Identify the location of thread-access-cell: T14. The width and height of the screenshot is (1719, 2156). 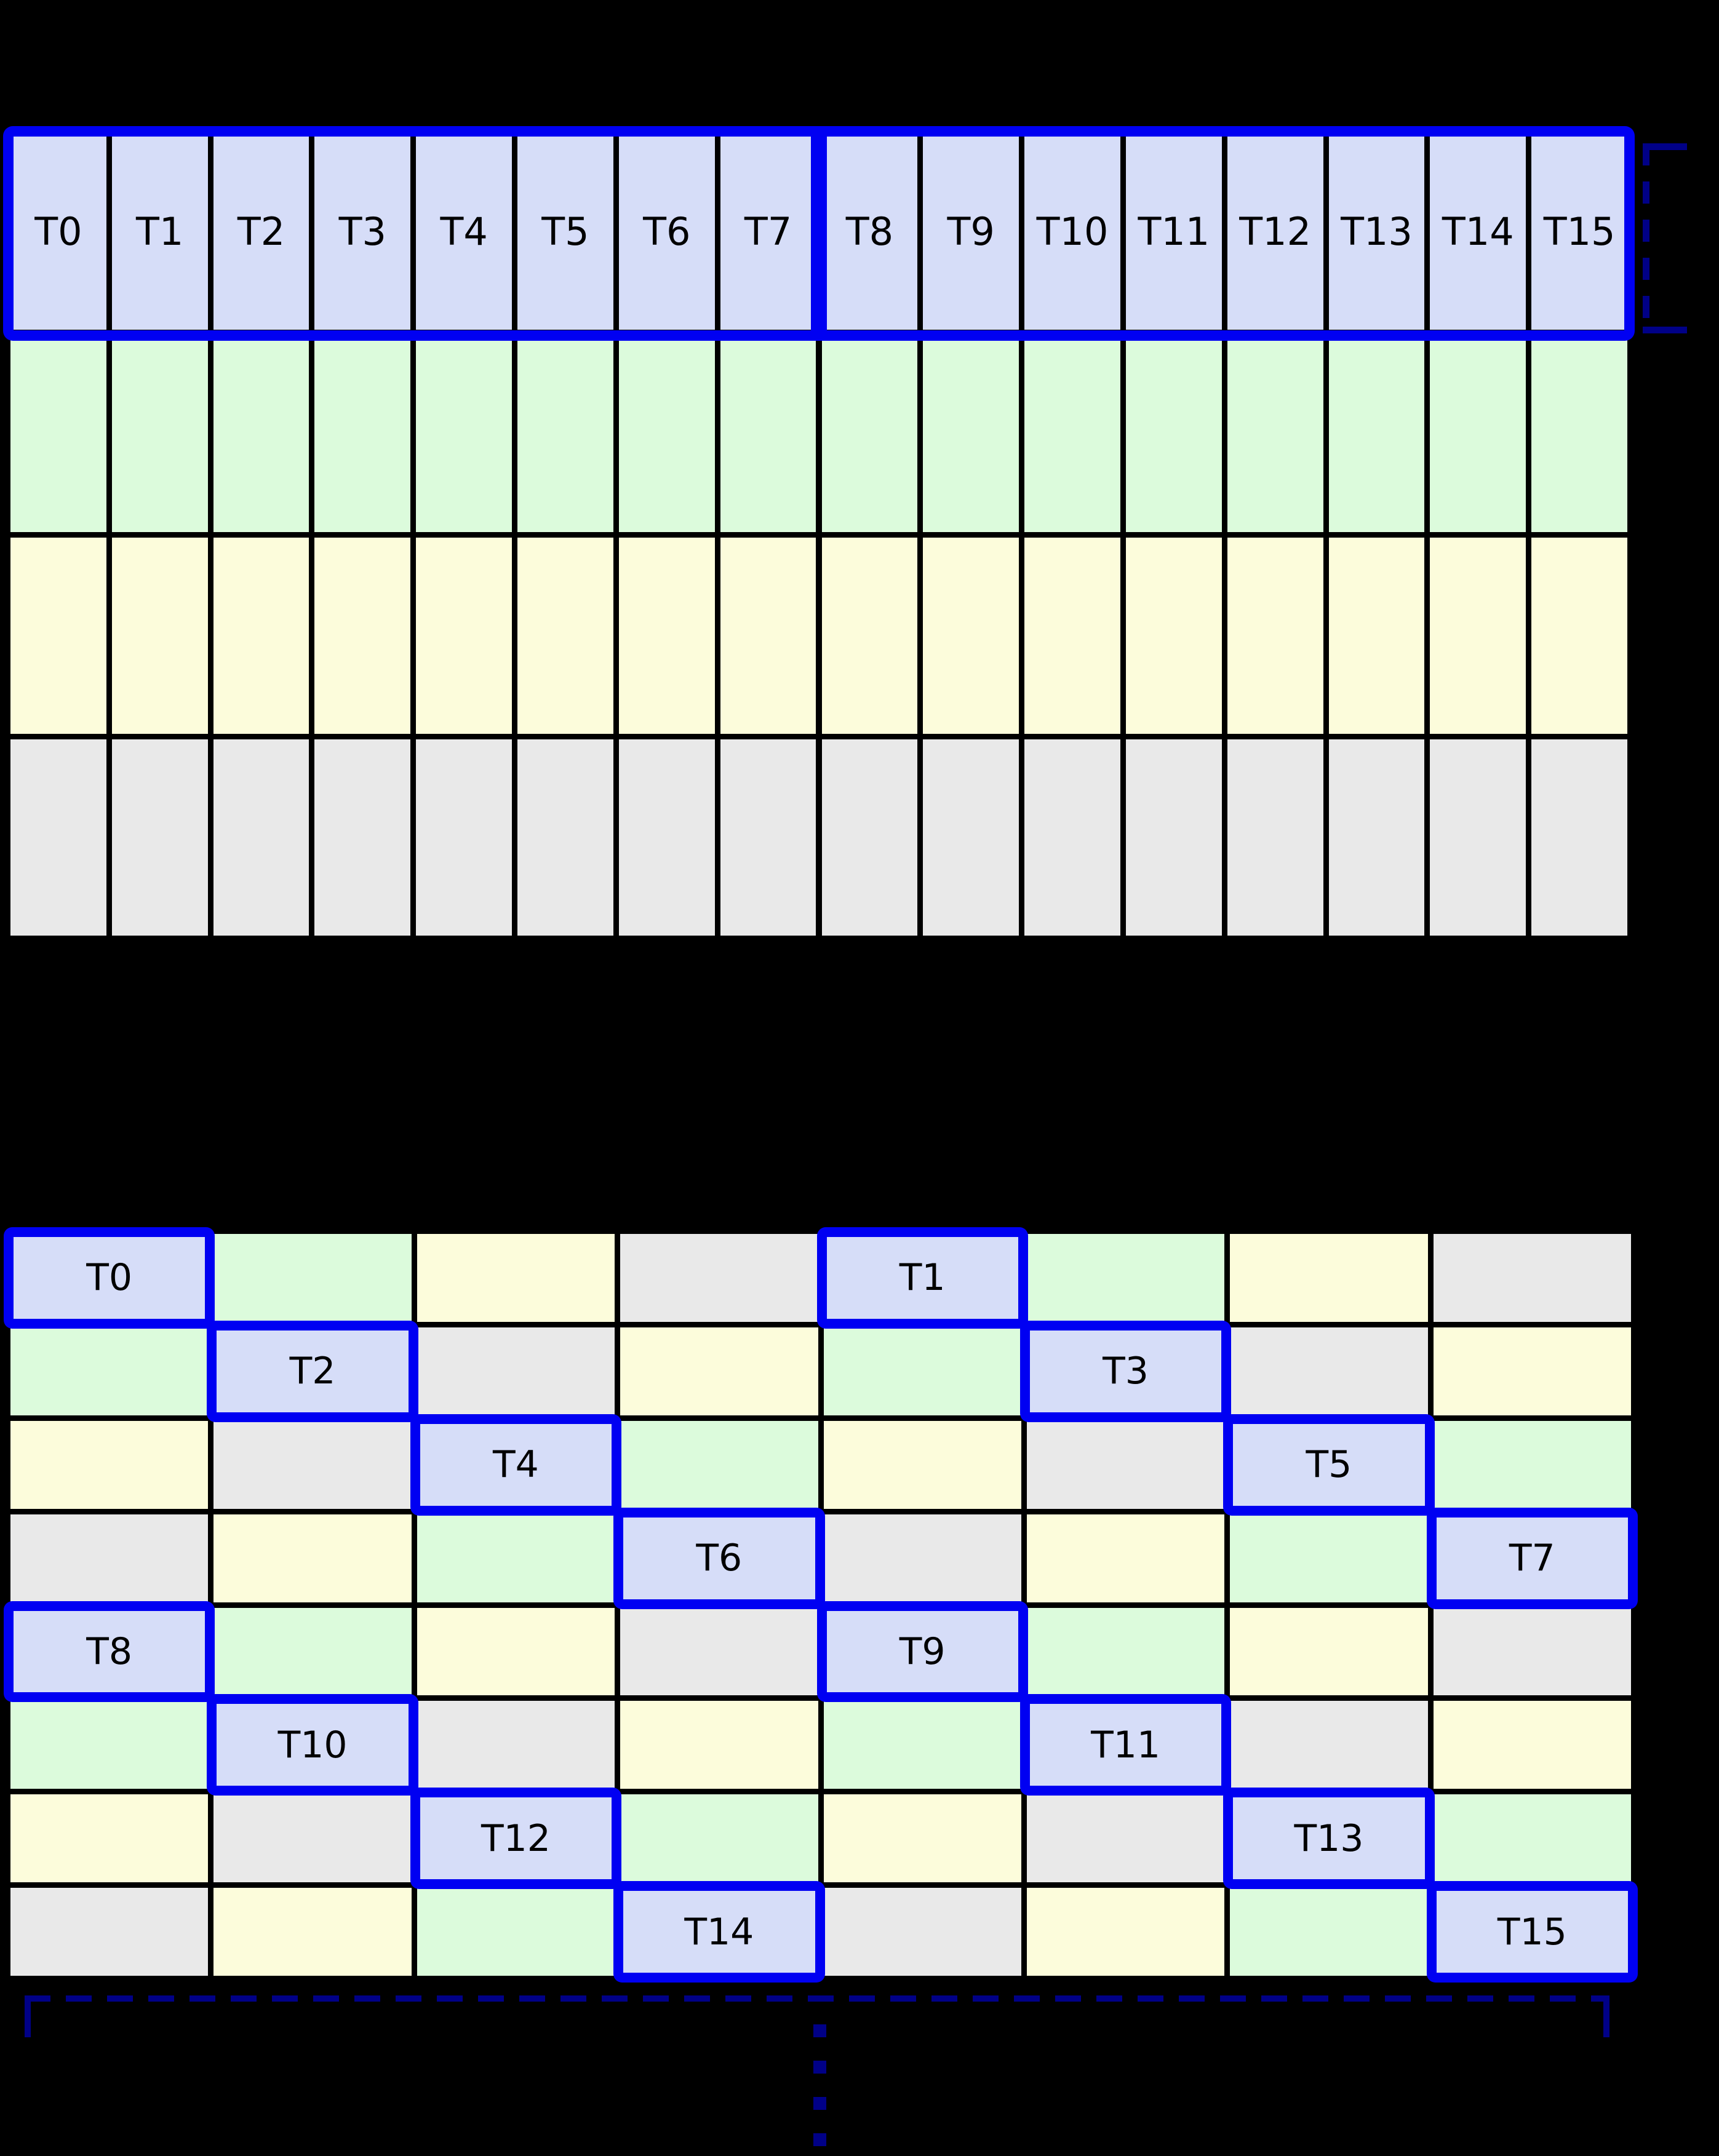
(1478, 231).